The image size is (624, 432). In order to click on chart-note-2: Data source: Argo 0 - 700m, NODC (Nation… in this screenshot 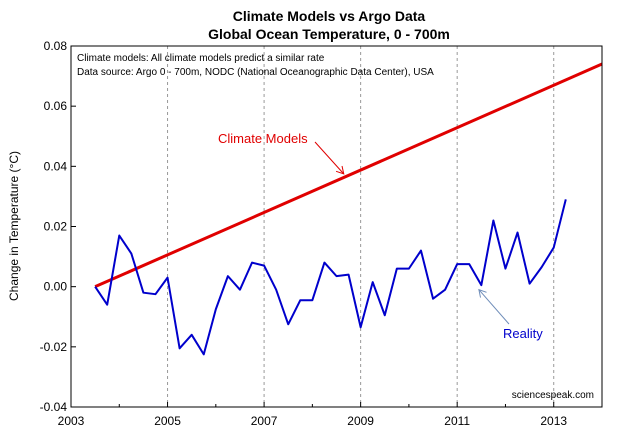, I will do `click(255, 72)`.